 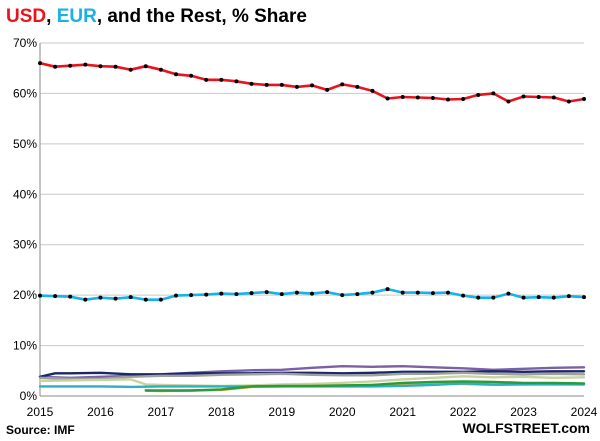 I want to click on y-tick-label: 60%, so click(x=25, y=93).